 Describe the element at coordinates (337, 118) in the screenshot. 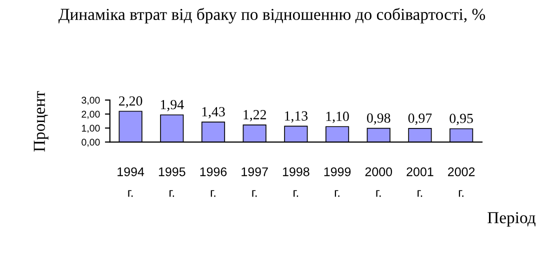

I see `data-label: 1,10` at that location.